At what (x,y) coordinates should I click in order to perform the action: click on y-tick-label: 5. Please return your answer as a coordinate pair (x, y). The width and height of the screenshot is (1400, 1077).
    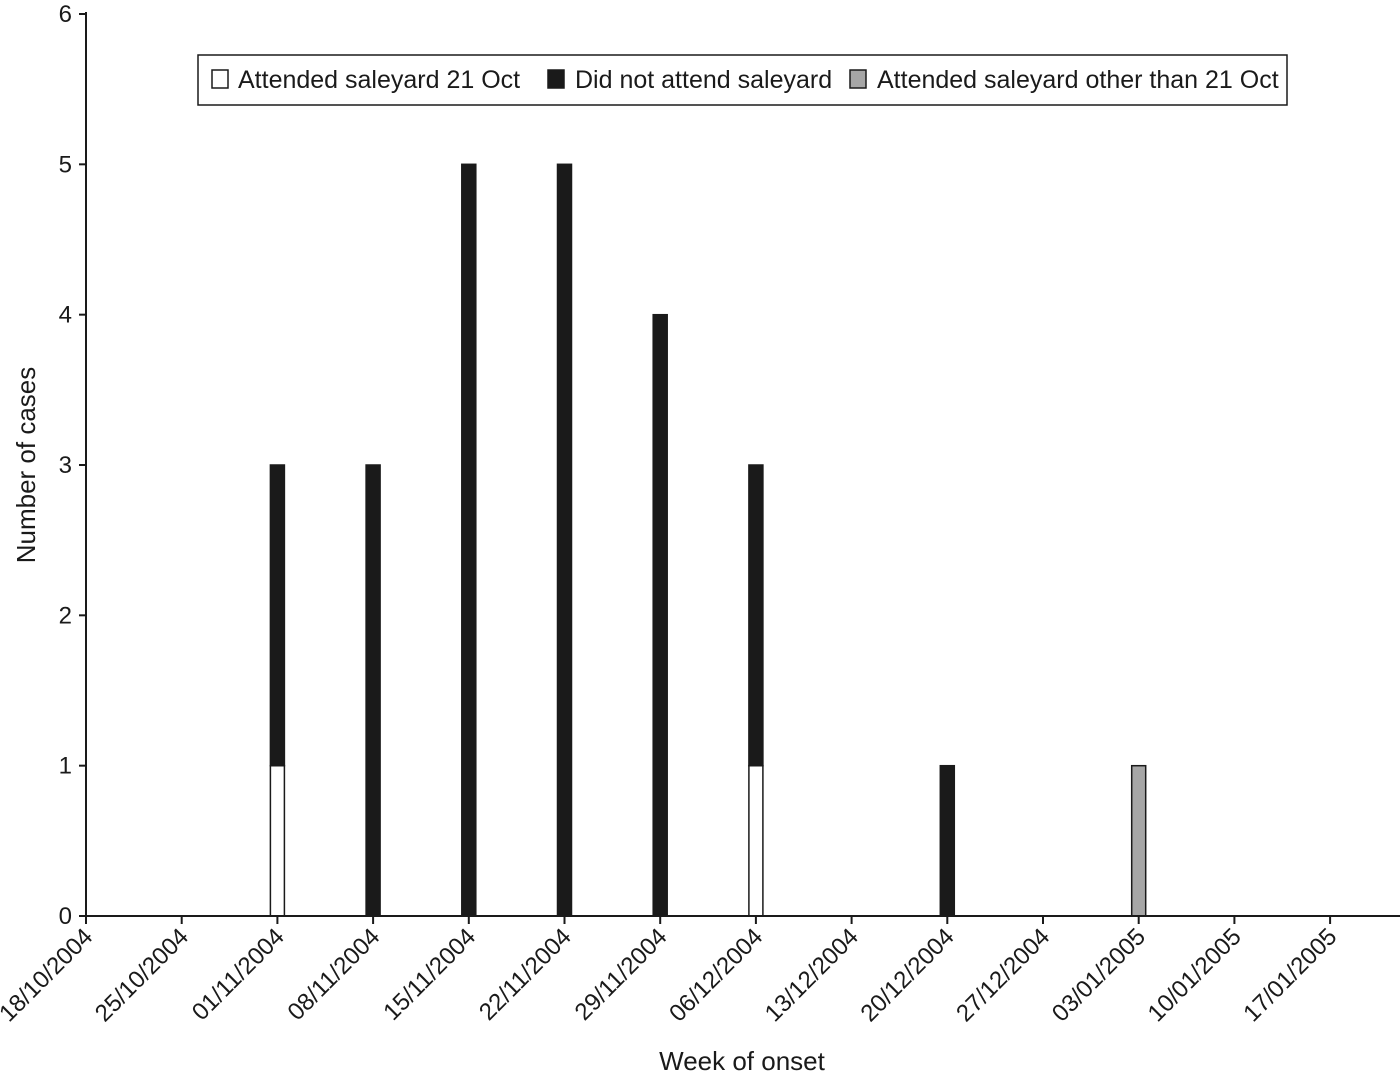
    Looking at the image, I should click on (65, 164).